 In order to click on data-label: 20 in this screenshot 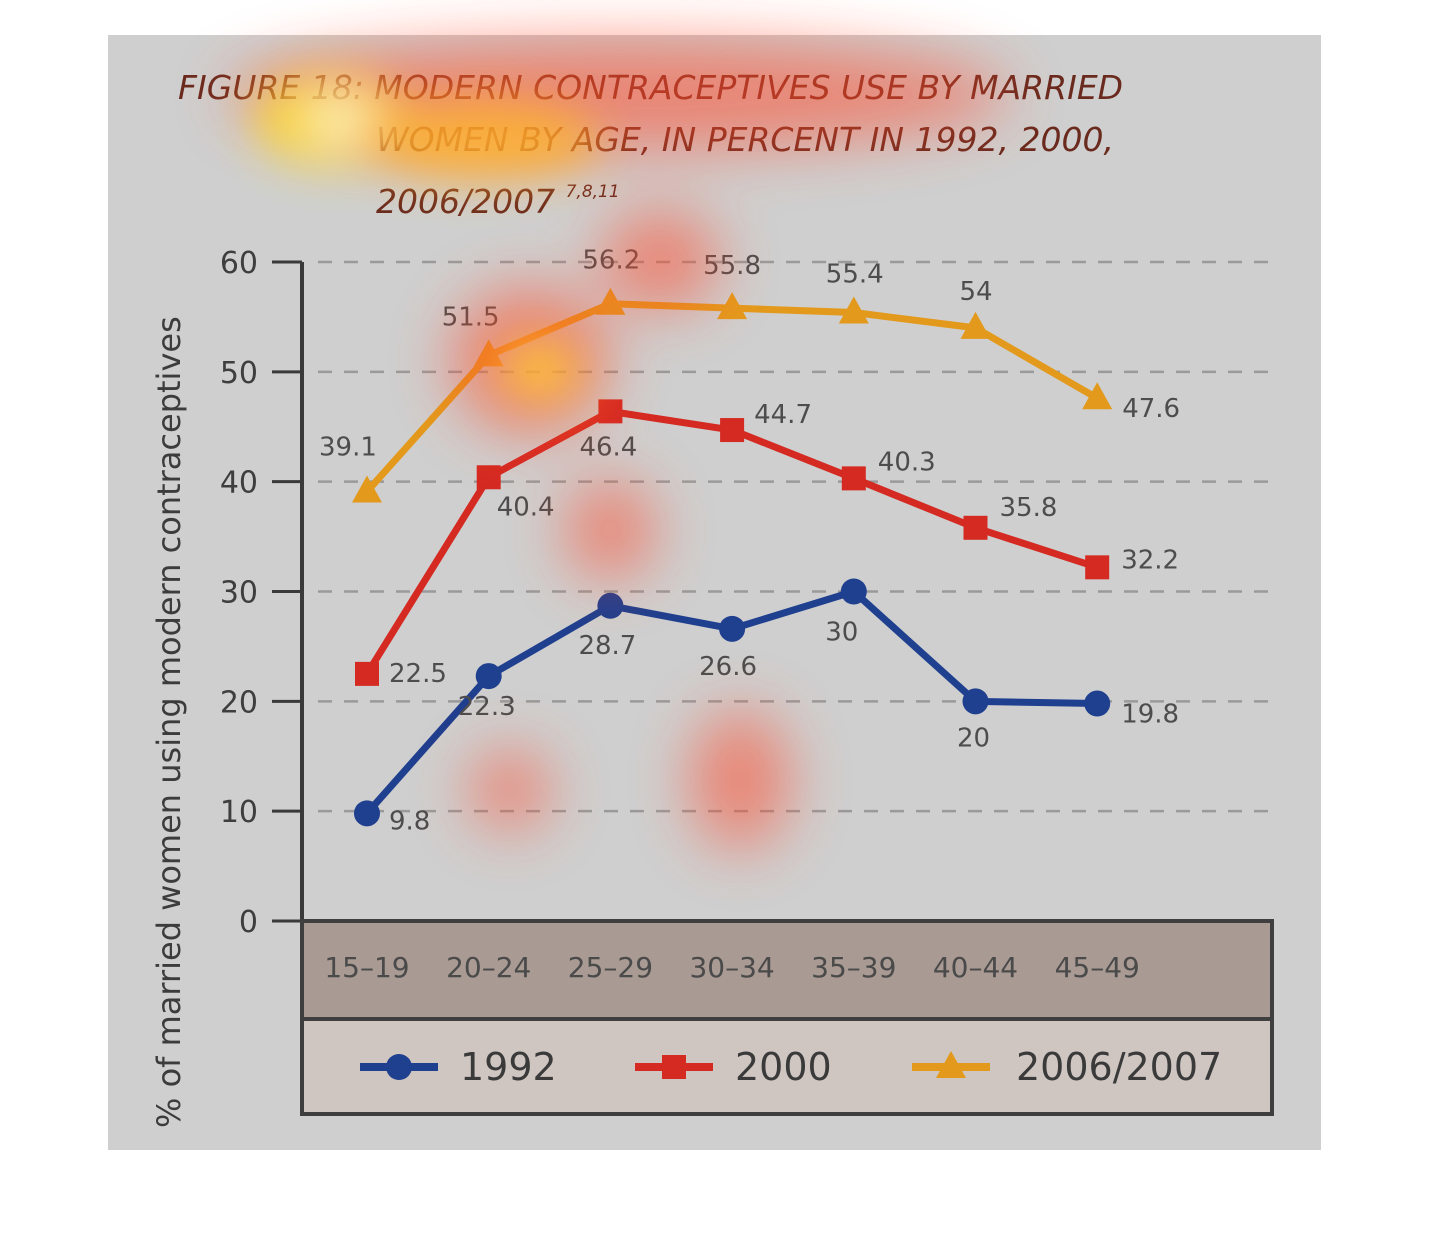, I will do `click(973, 738)`.